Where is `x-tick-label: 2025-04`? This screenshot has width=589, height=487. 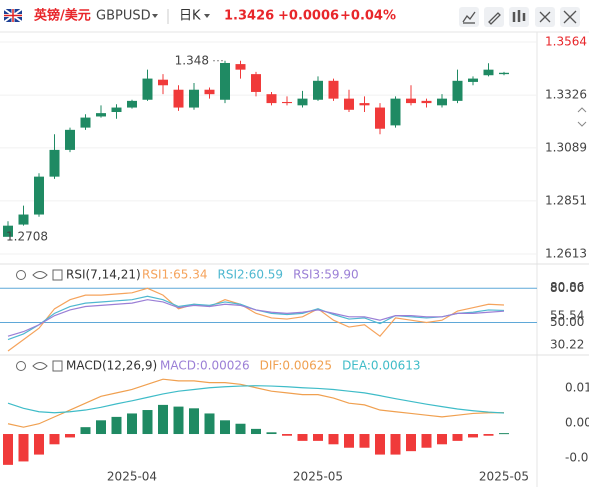 x-tick-label: 2025-04 is located at coordinates (132, 477).